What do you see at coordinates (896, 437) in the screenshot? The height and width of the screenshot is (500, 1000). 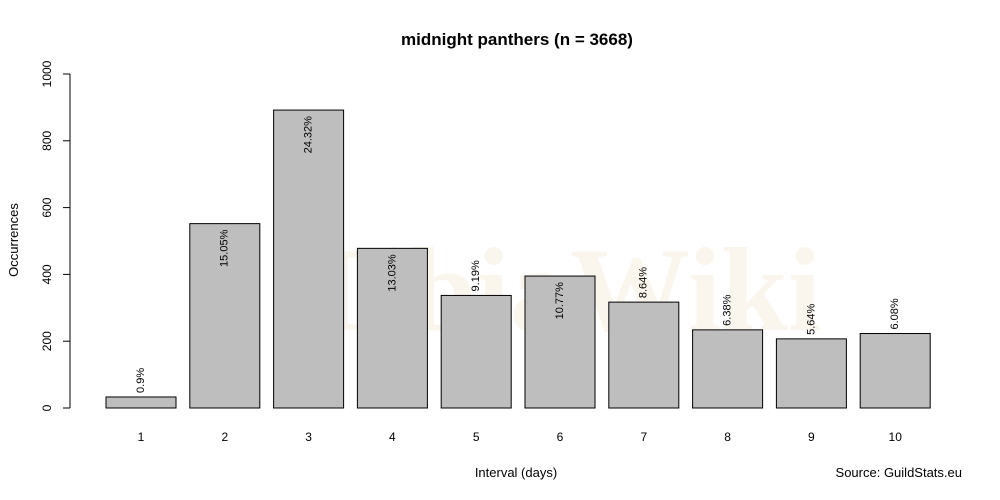 I see `x-tick-label: 10` at bounding box center [896, 437].